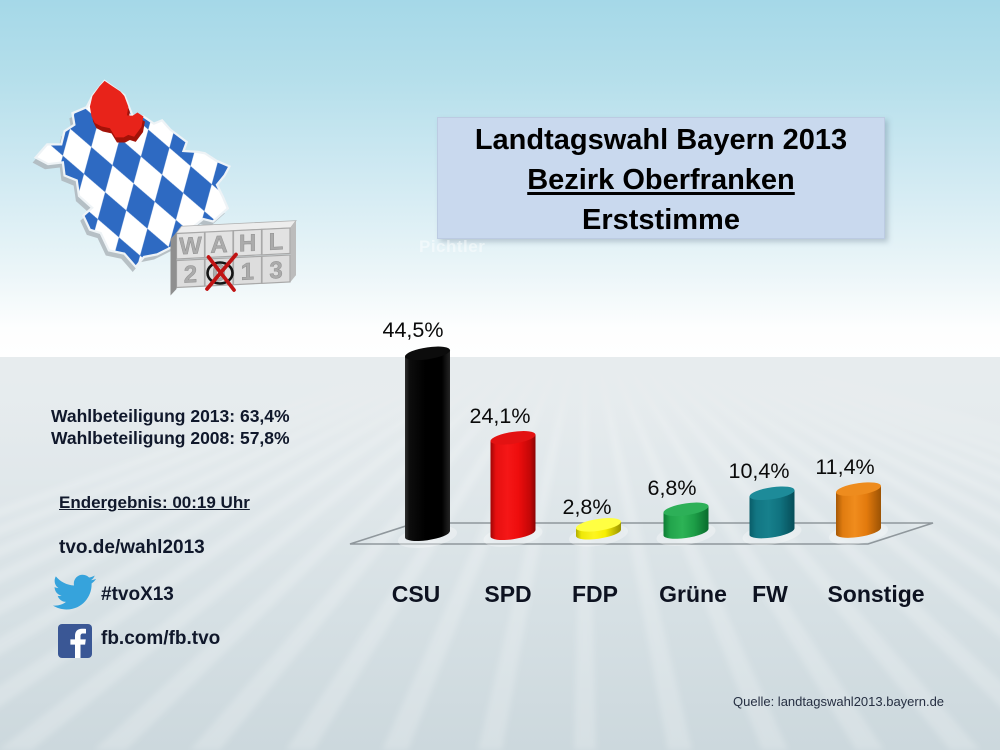 This screenshot has width=1000, height=750. What do you see at coordinates (247, 244) in the screenshot?
I see `svg-text: H` at bounding box center [247, 244].